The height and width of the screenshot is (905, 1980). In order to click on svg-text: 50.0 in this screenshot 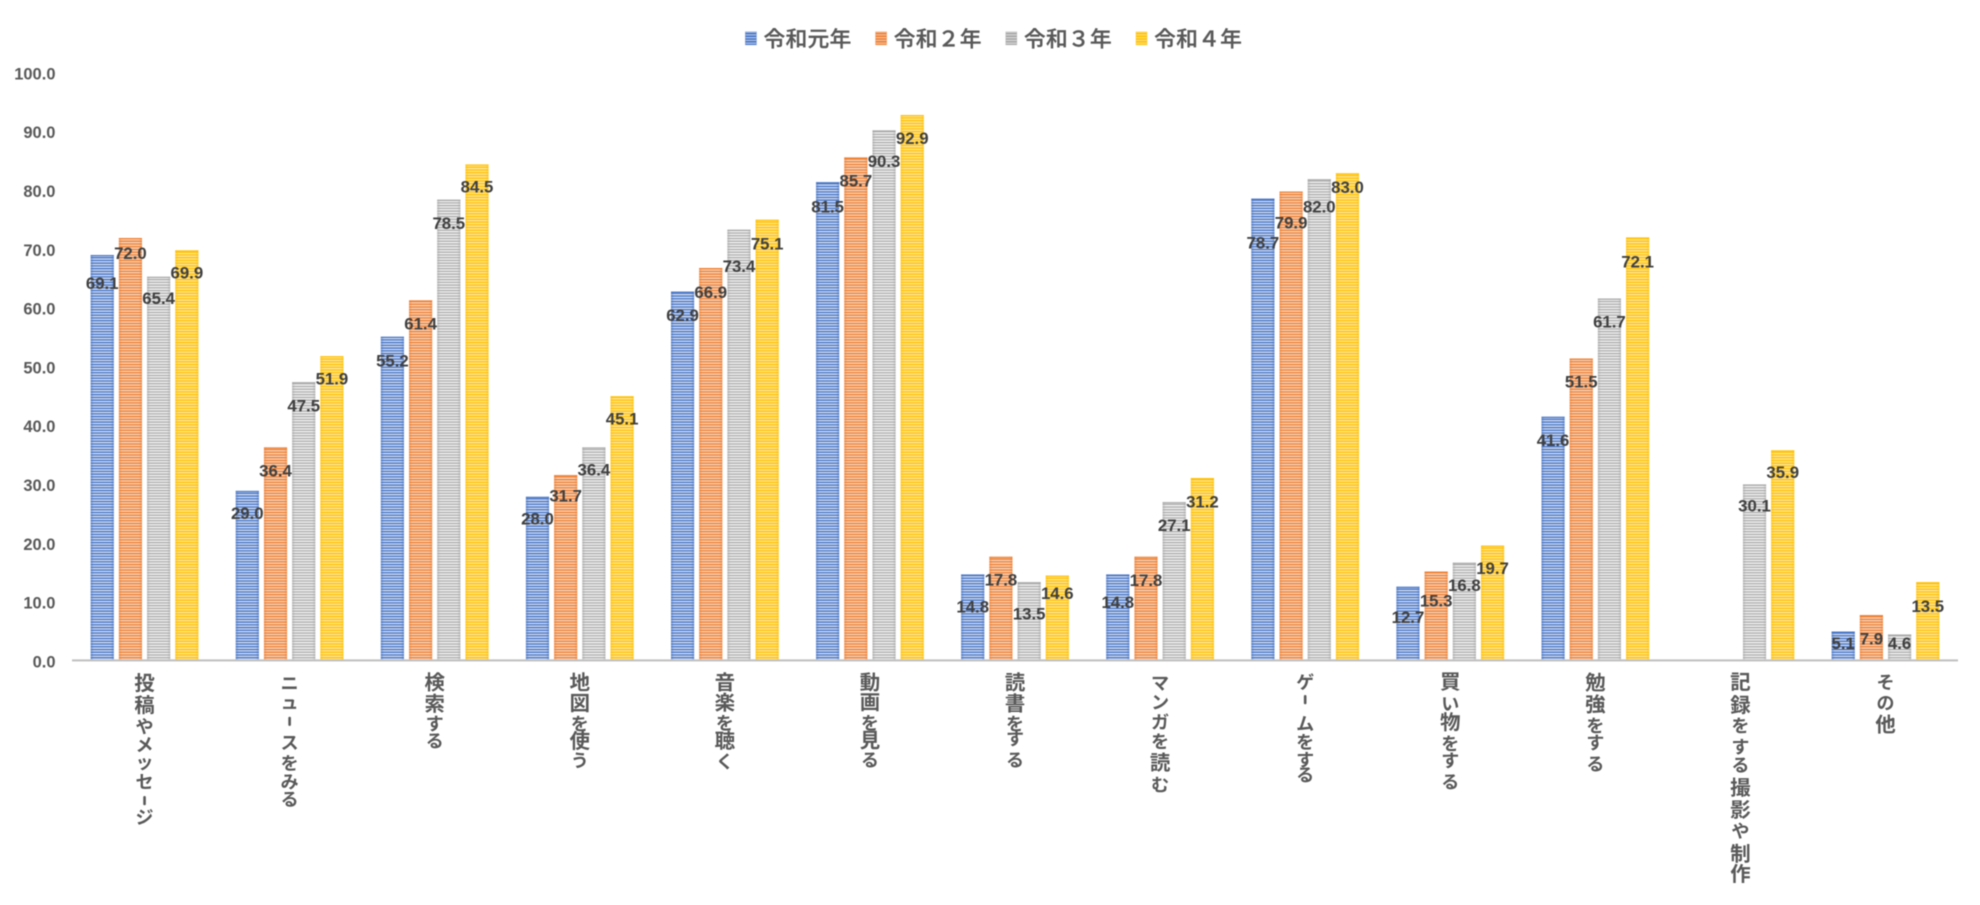, I will do `click(39, 368)`.